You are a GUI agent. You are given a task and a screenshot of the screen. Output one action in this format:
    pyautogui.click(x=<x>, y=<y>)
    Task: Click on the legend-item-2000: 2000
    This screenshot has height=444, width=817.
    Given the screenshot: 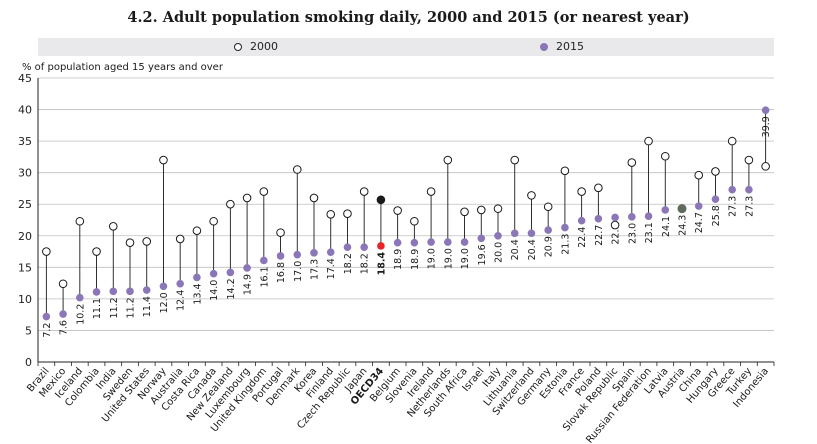 What is the action you would take?
    pyautogui.click(x=256, y=47)
    